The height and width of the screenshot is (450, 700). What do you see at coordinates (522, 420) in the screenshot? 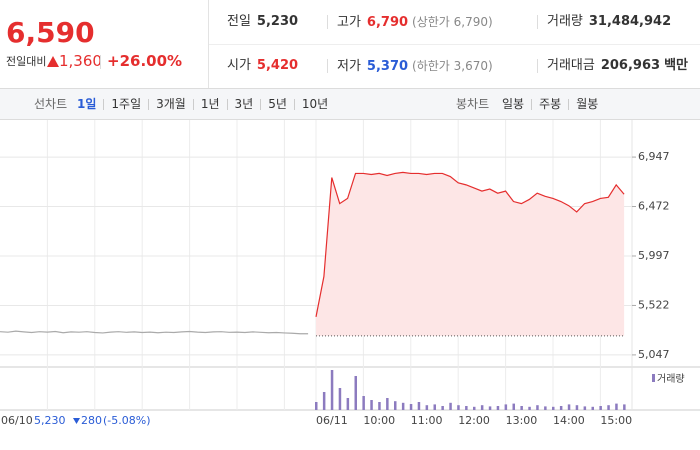
I see `x-tick-label: 13:00` at bounding box center [522, 420].